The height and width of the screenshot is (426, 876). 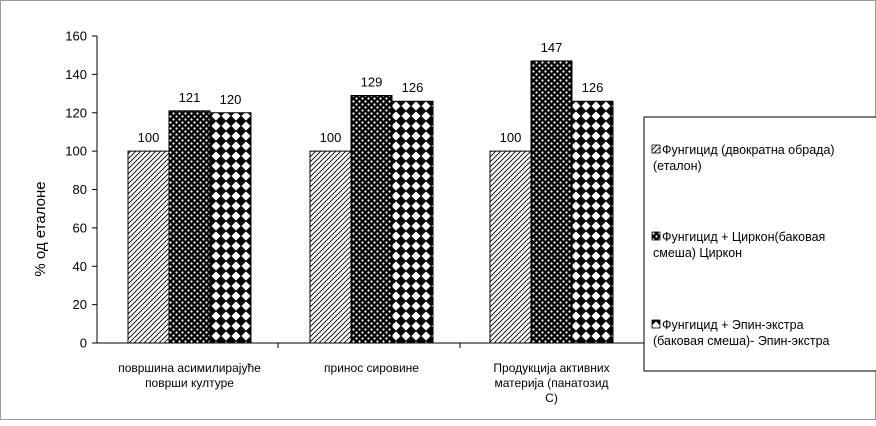 What do you see at coordinates (83, 343) in the screenshot?
I see `y-tick-label: 0` at bounding box center [83, 343].